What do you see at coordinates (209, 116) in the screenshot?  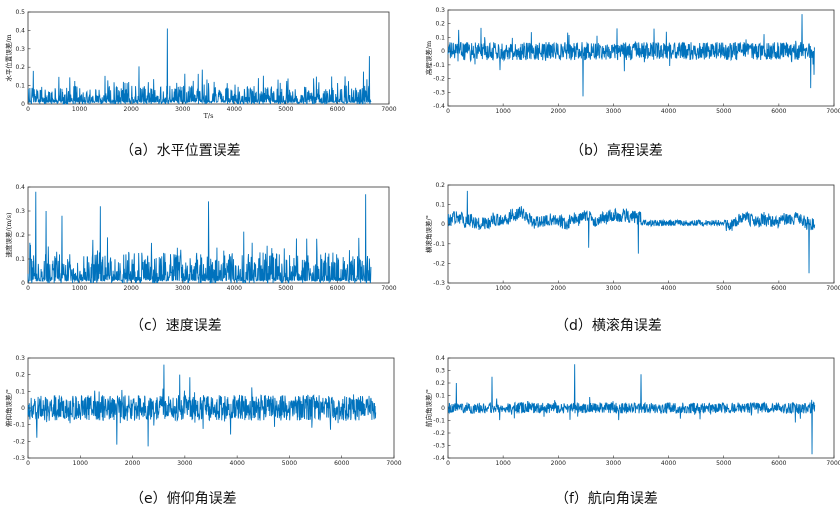 I see `x-axis-label: T/s` at bounding box center [209, 116].